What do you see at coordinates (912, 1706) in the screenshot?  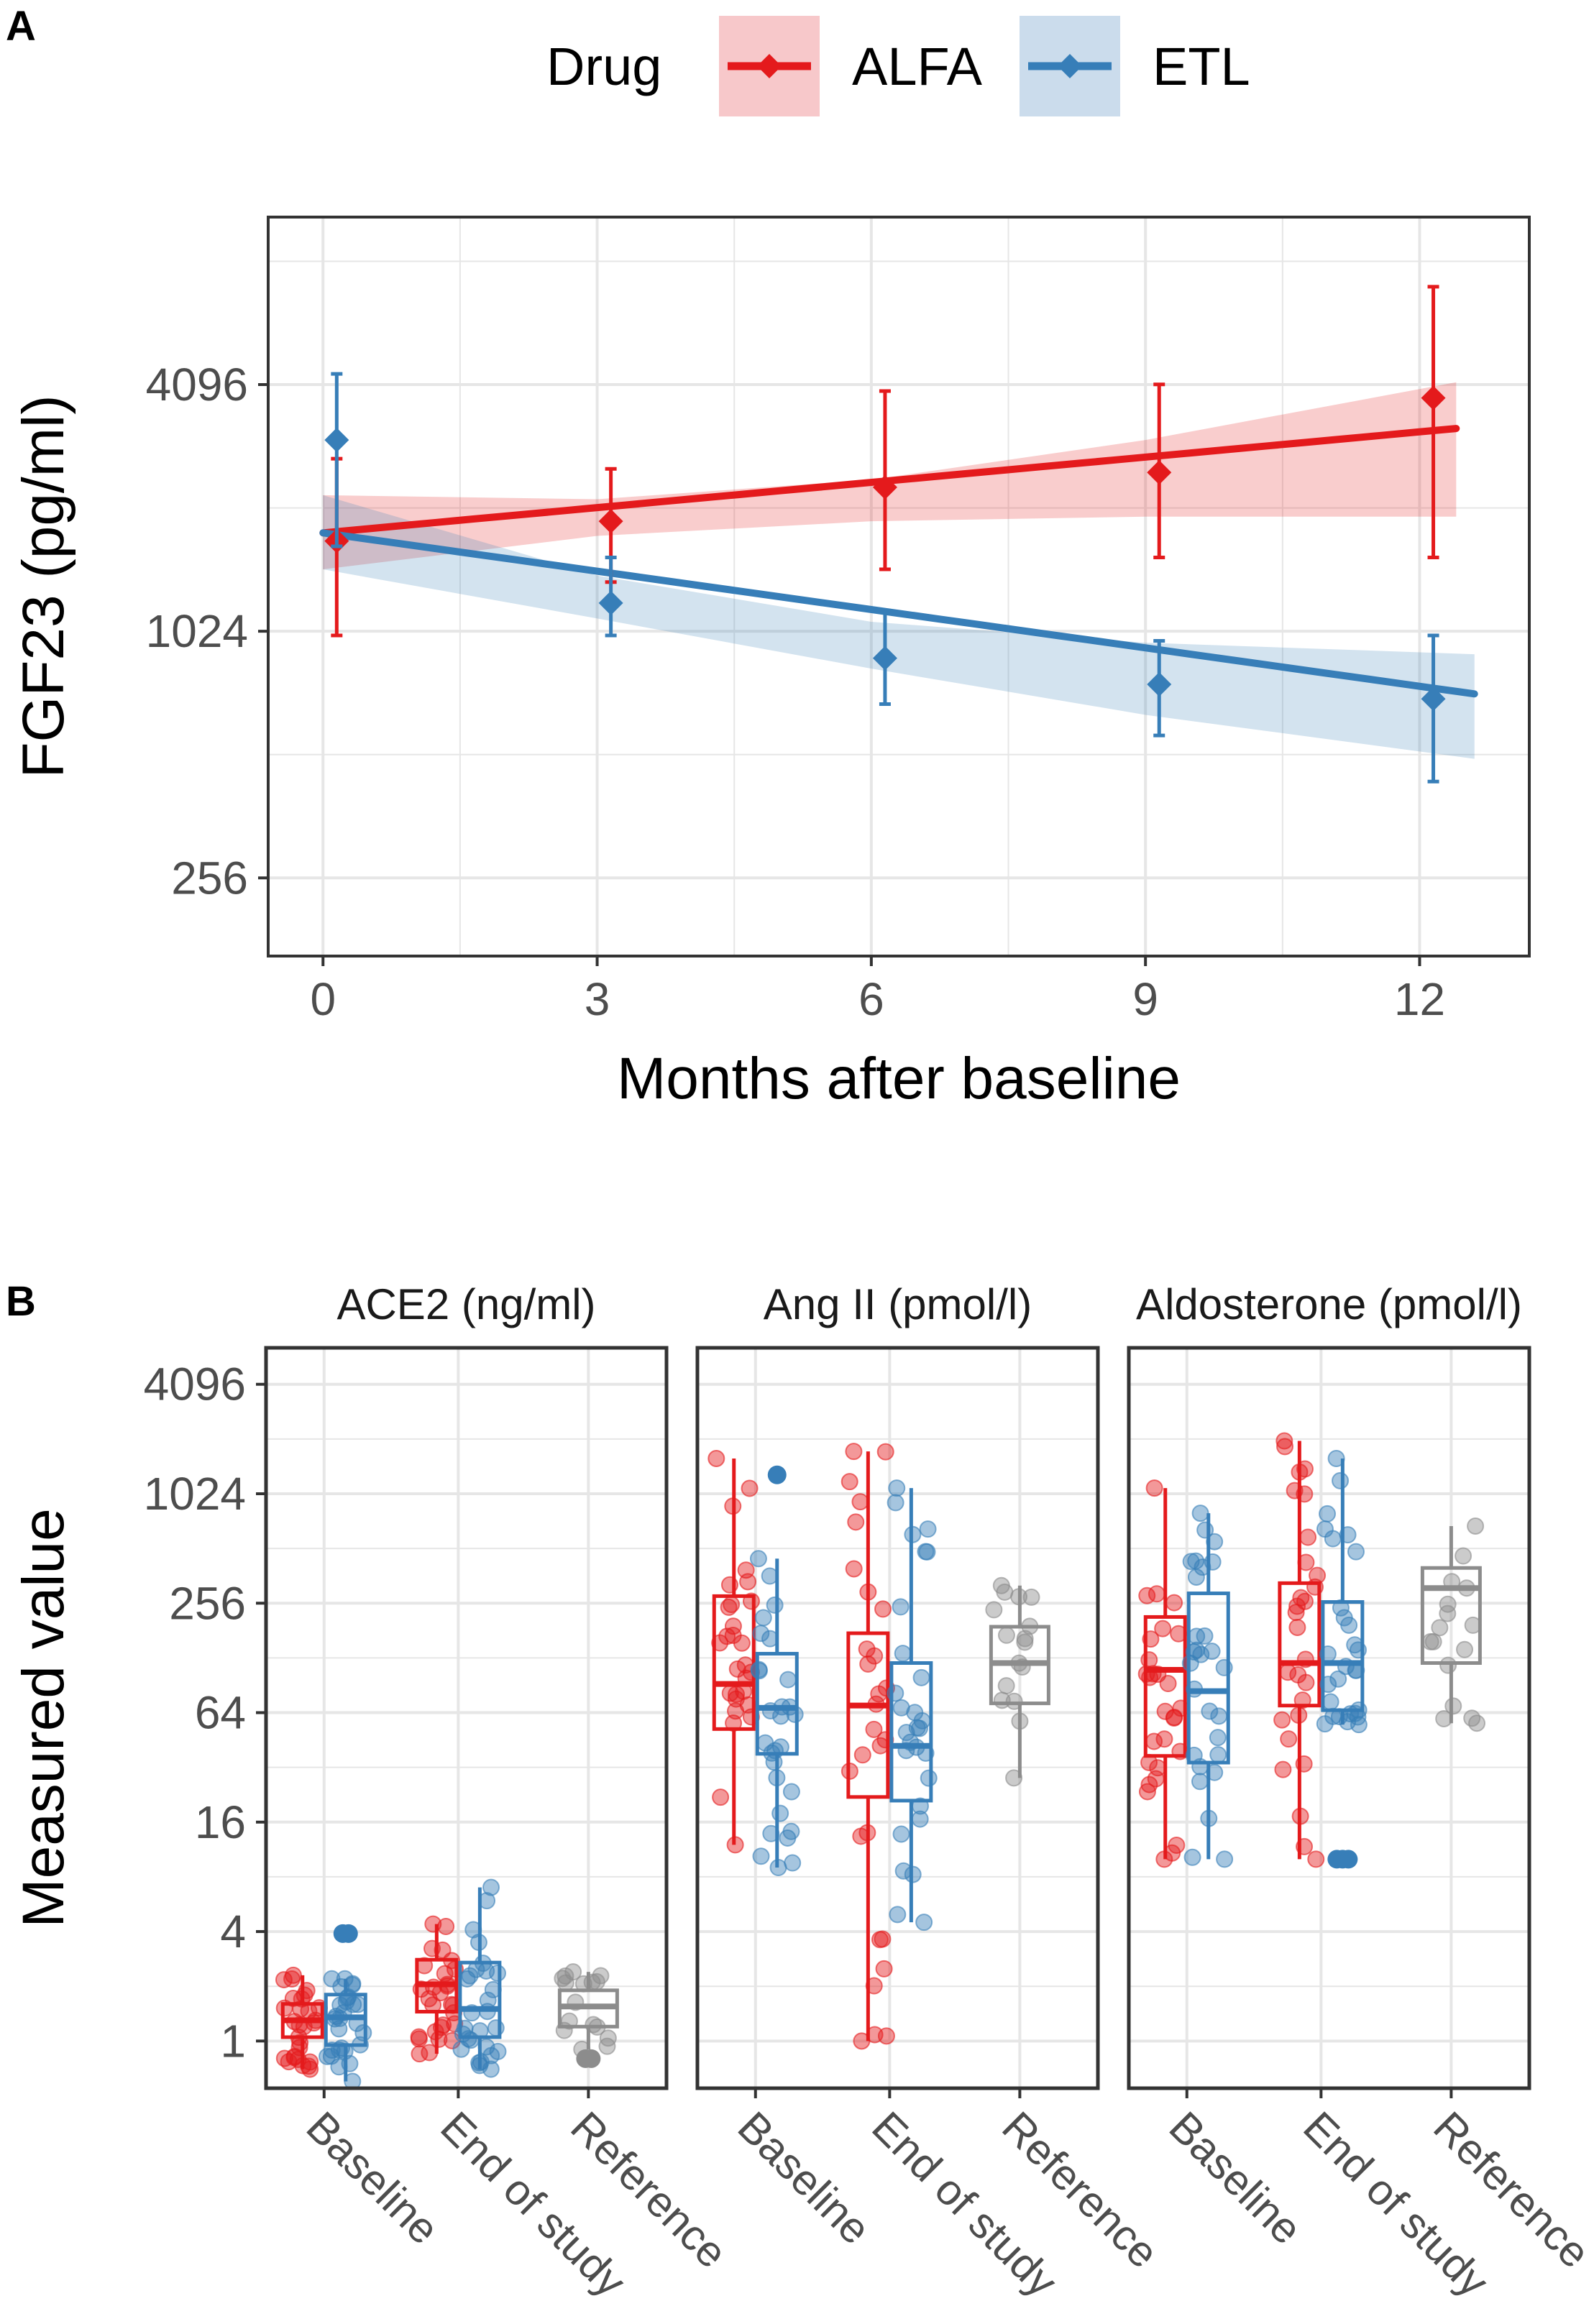 I see `box-end-of-study-etl` at bounding box center [912, 1706].